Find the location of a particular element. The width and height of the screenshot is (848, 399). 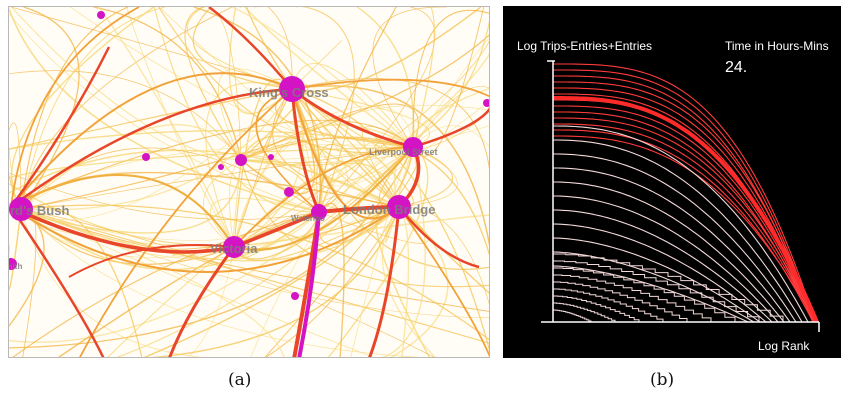

station-label-liverpool-street: Liverpool Street is located at coordinates (403, 152).